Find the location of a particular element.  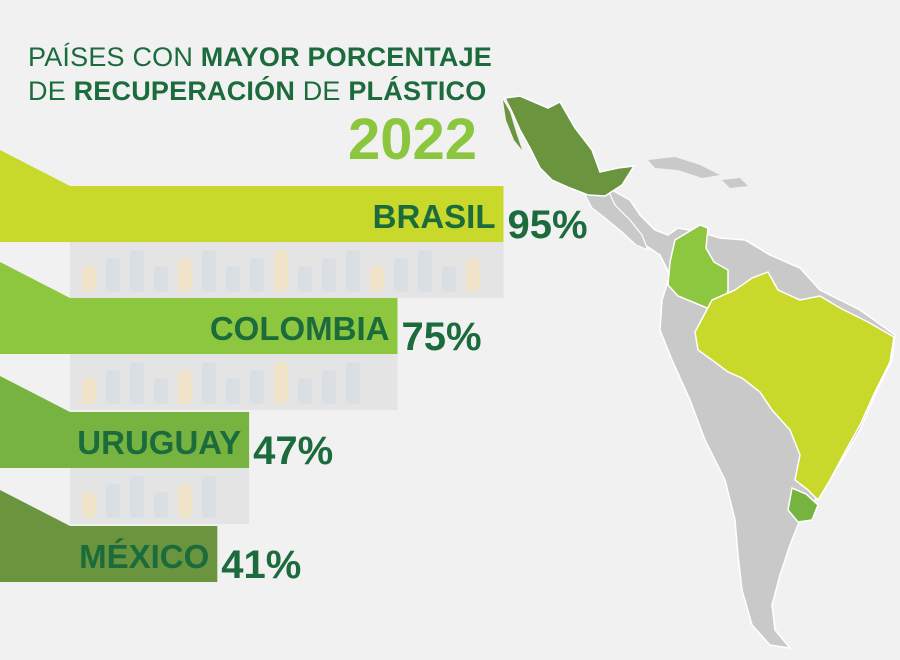

bar-uruguay is located at coordinates (125, 440).